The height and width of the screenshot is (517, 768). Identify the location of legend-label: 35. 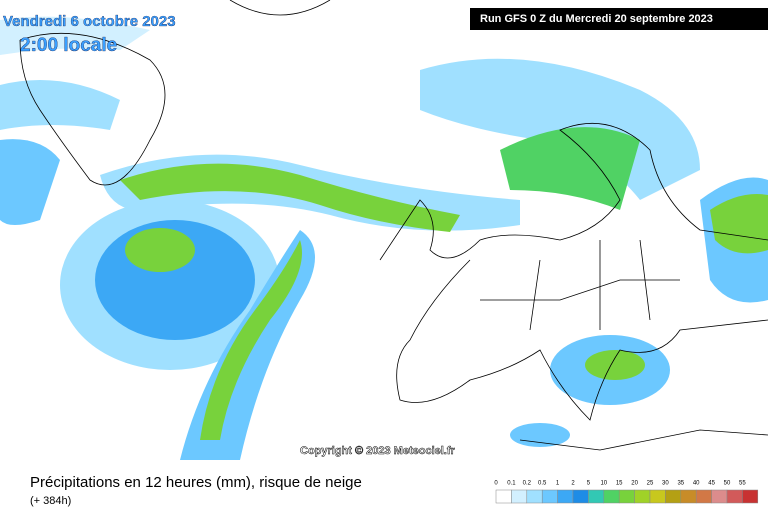
(680, 484).